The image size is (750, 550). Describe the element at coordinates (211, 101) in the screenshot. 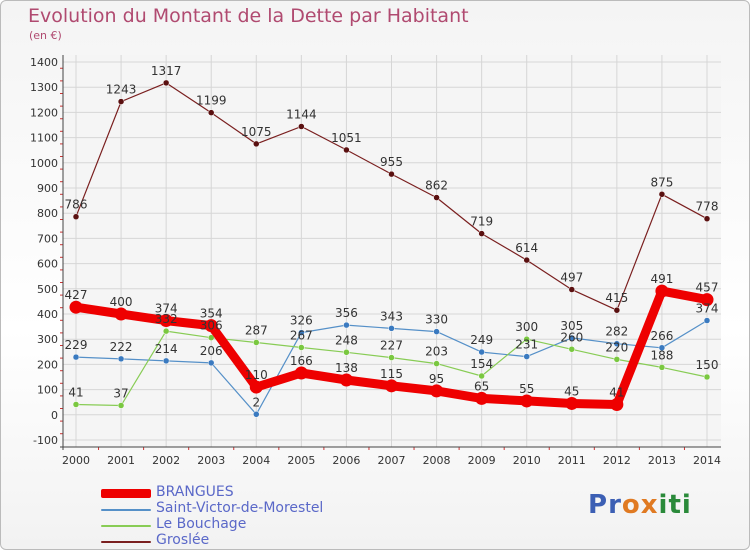

I see `data-label: 1199` at that location.